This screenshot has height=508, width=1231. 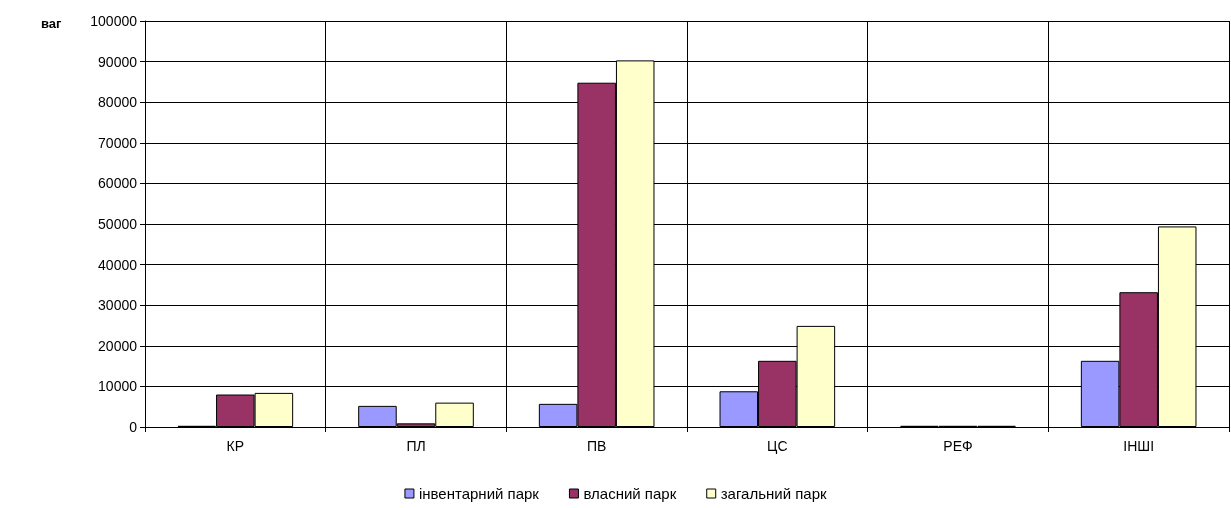 What do you see at coordinates (118, 224) in the screenshot?
I see `y-tick-label: 50000` at bounding box center [118, 224].